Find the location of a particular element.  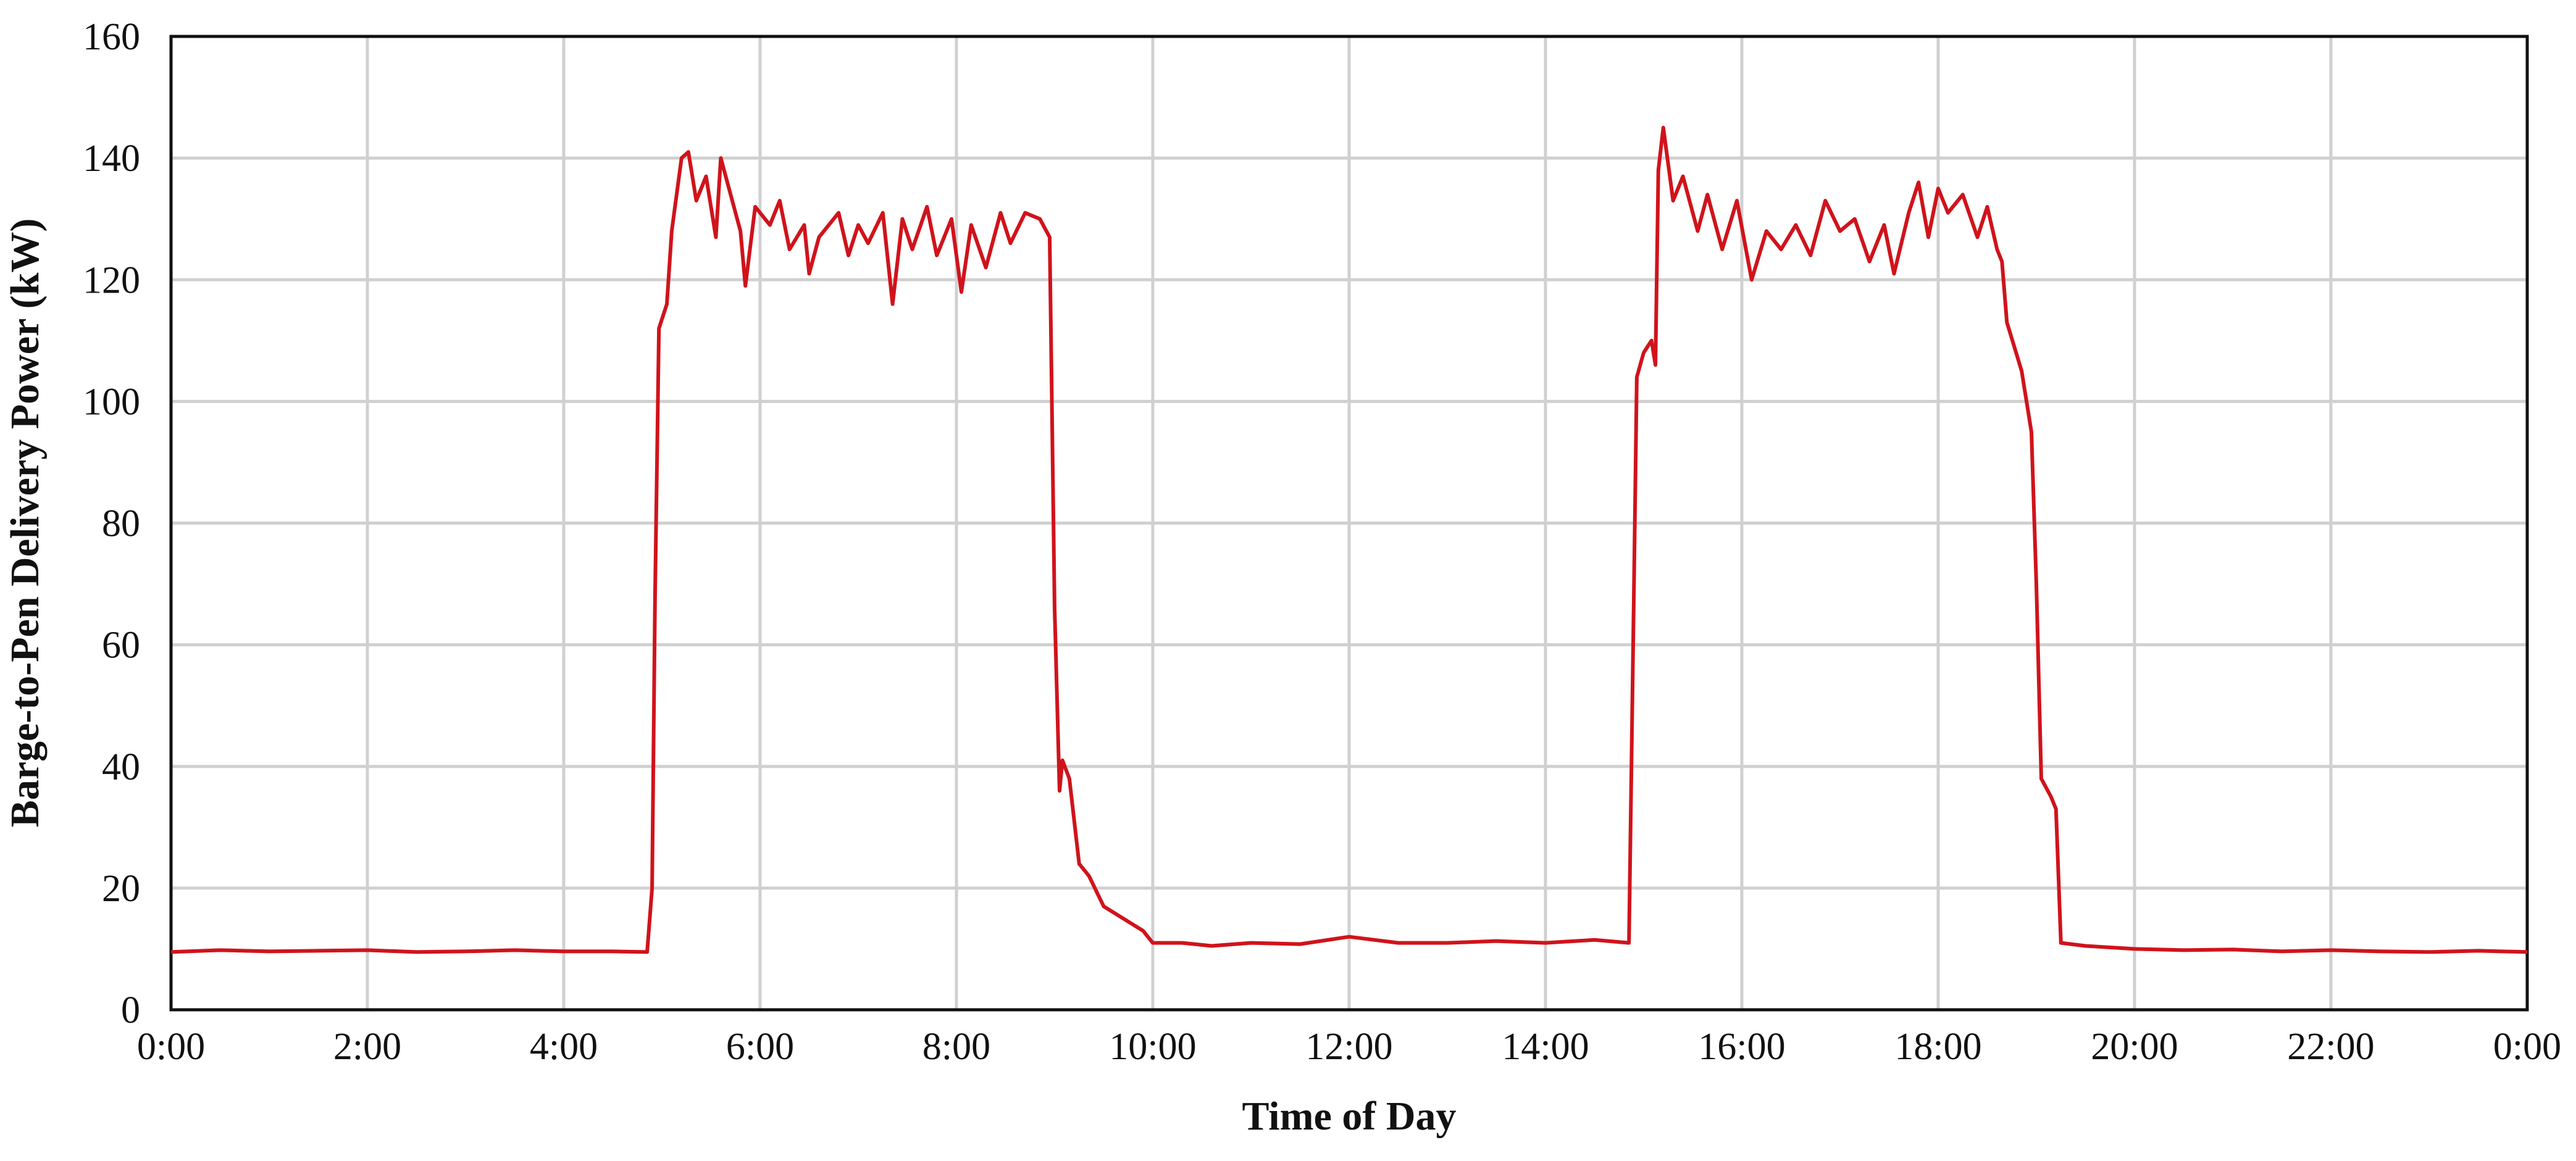

y-tick-label: 100 is located at coordinates (111, 402).